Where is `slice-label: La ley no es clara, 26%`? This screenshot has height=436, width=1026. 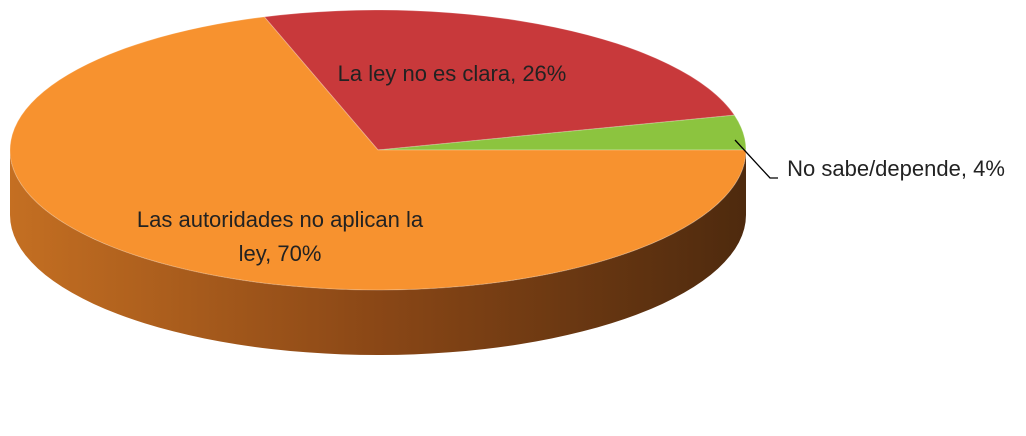 slice-label: La ley no es clara, 26% is located at coordinates (452, 74).